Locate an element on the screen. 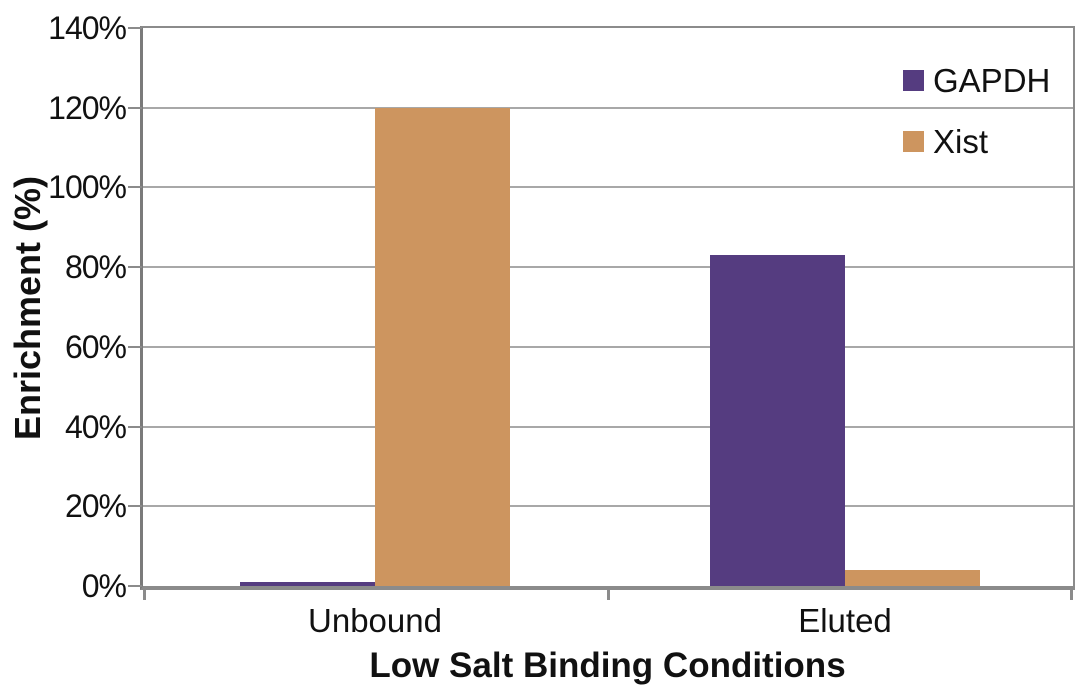 The height and width of the screenshot is (696, 1080). y-axis-tick-label: 140% is located at coordinates (87, 28).